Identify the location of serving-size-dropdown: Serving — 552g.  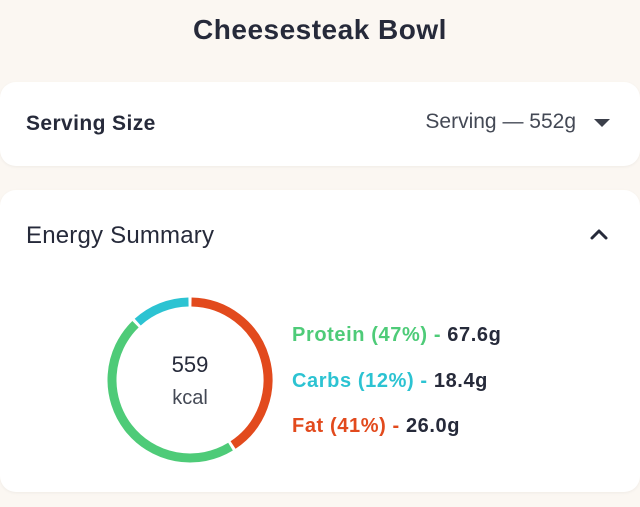
(517, 122).